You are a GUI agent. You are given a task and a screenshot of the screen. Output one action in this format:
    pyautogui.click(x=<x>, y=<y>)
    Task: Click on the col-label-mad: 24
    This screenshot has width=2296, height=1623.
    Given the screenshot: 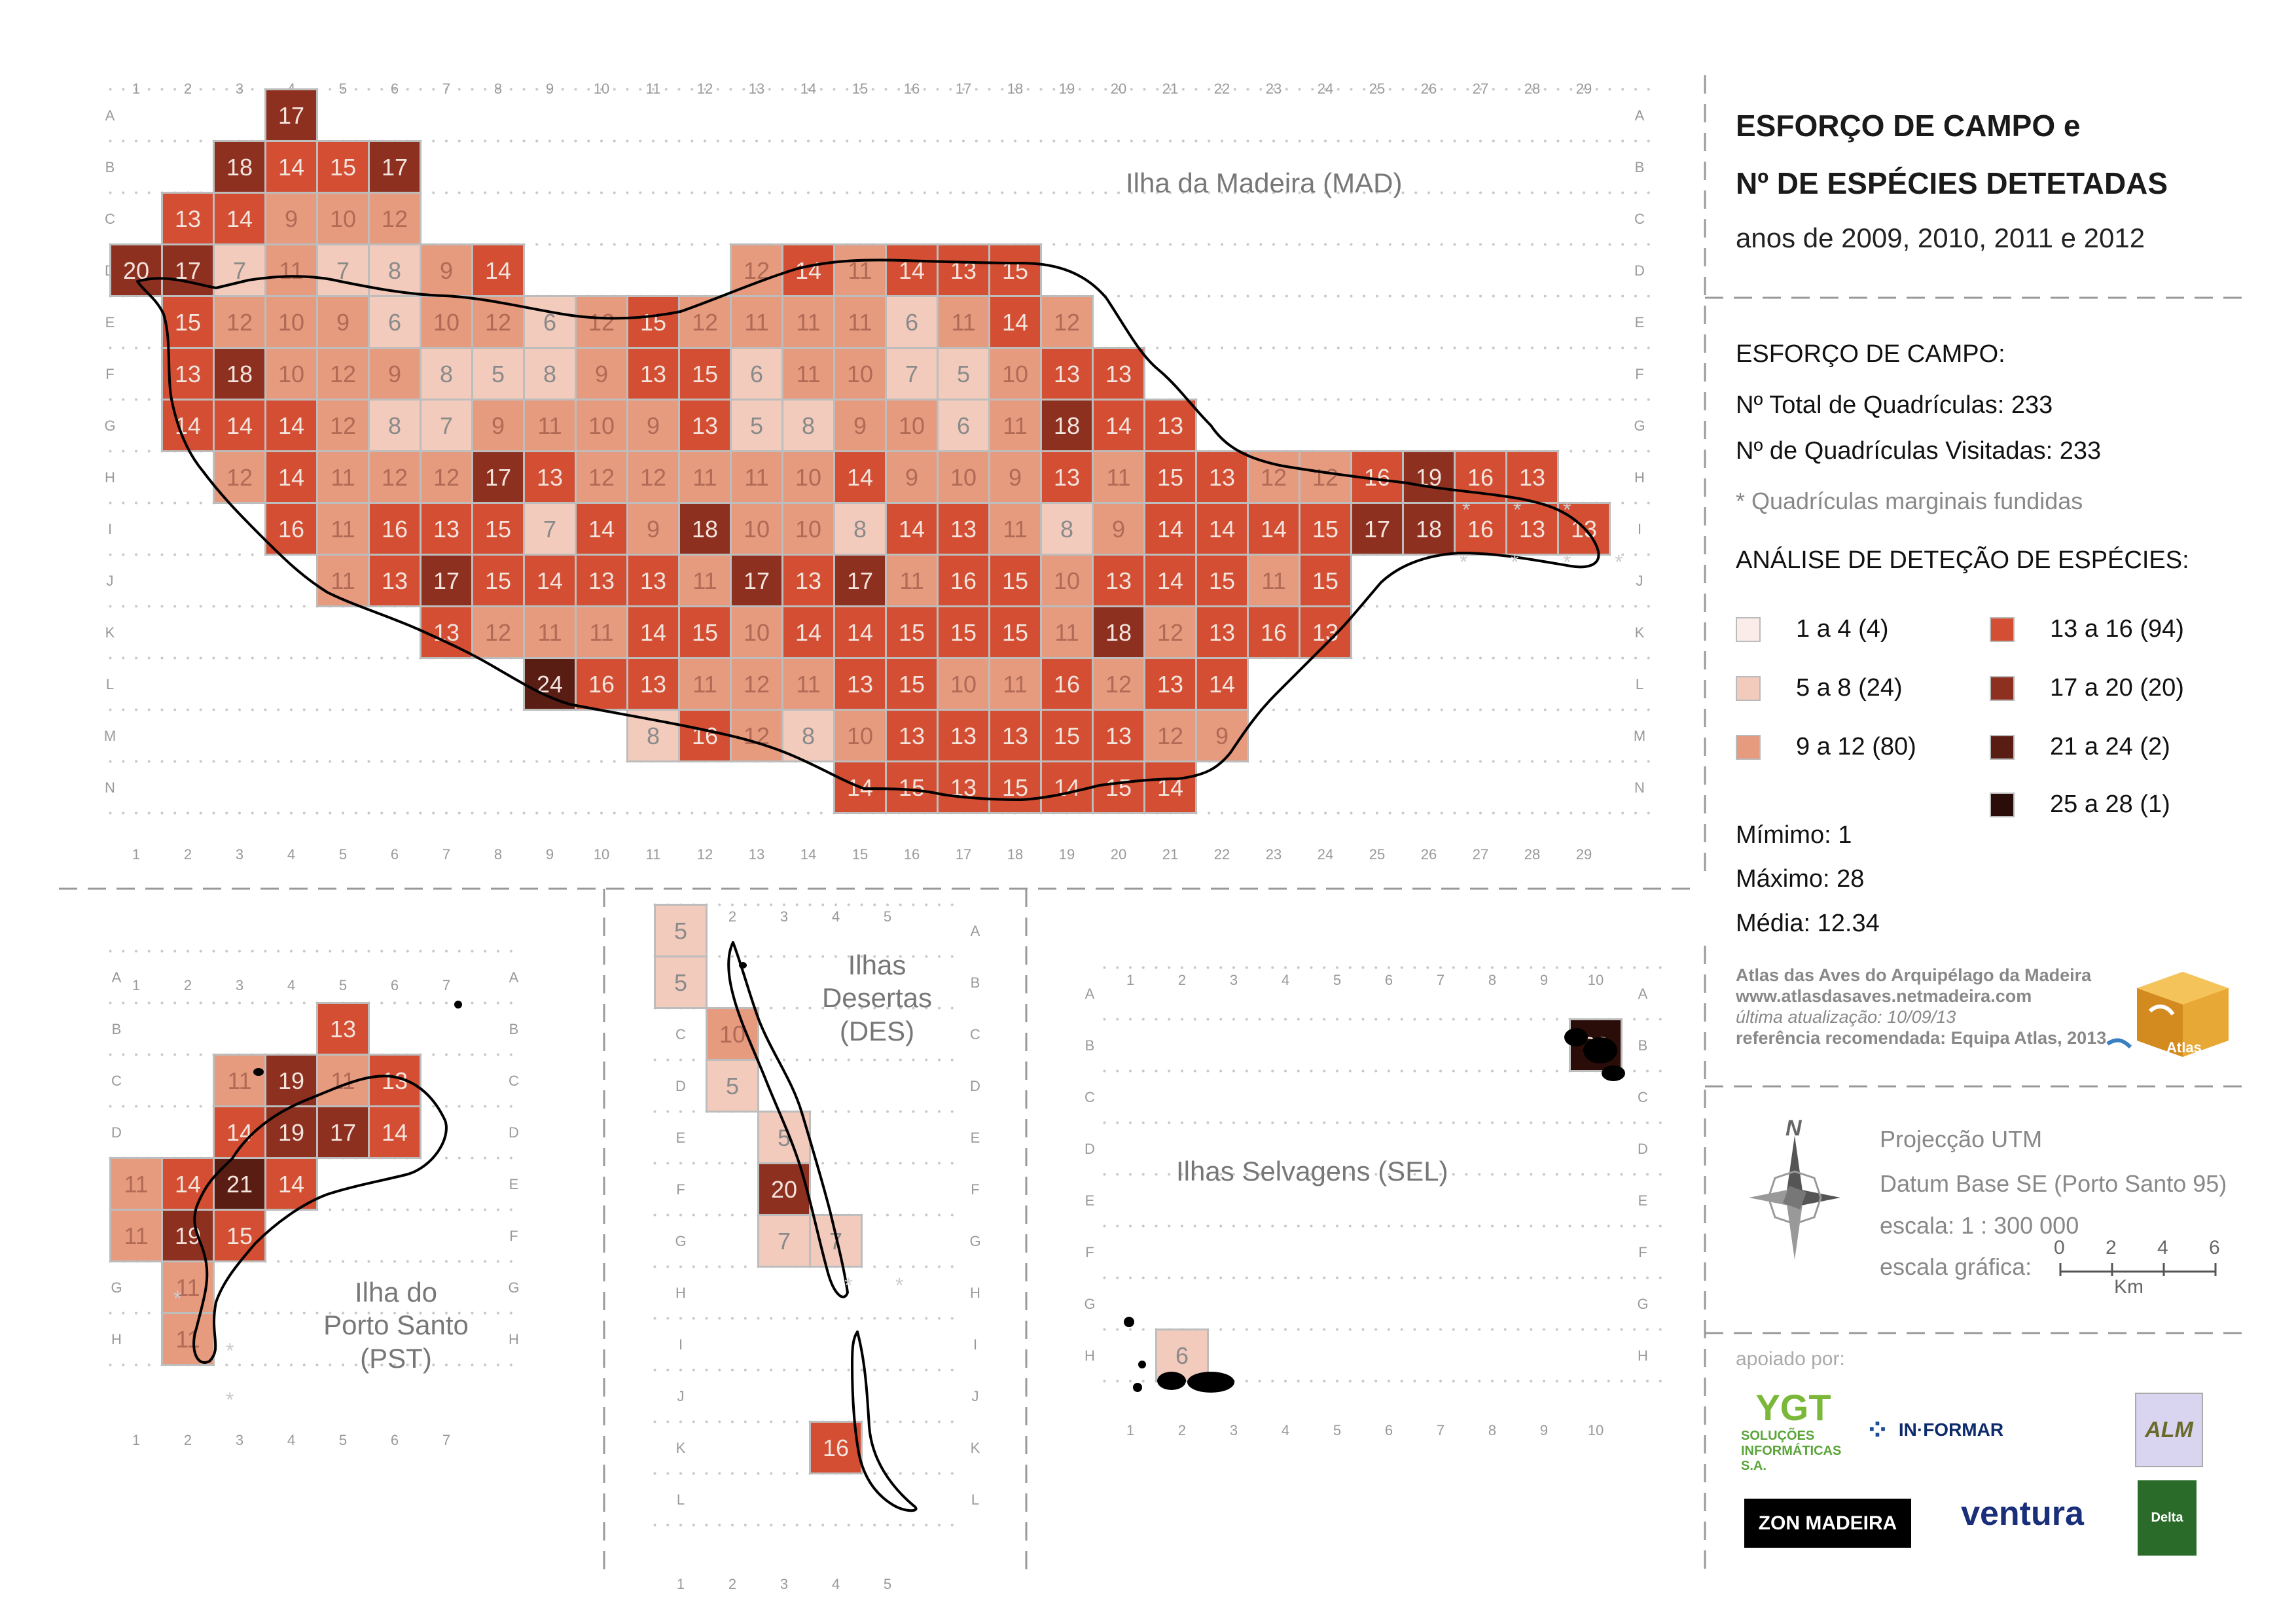 What is the action you would take?
    pyautogui.click(x=1325, y=88)
    